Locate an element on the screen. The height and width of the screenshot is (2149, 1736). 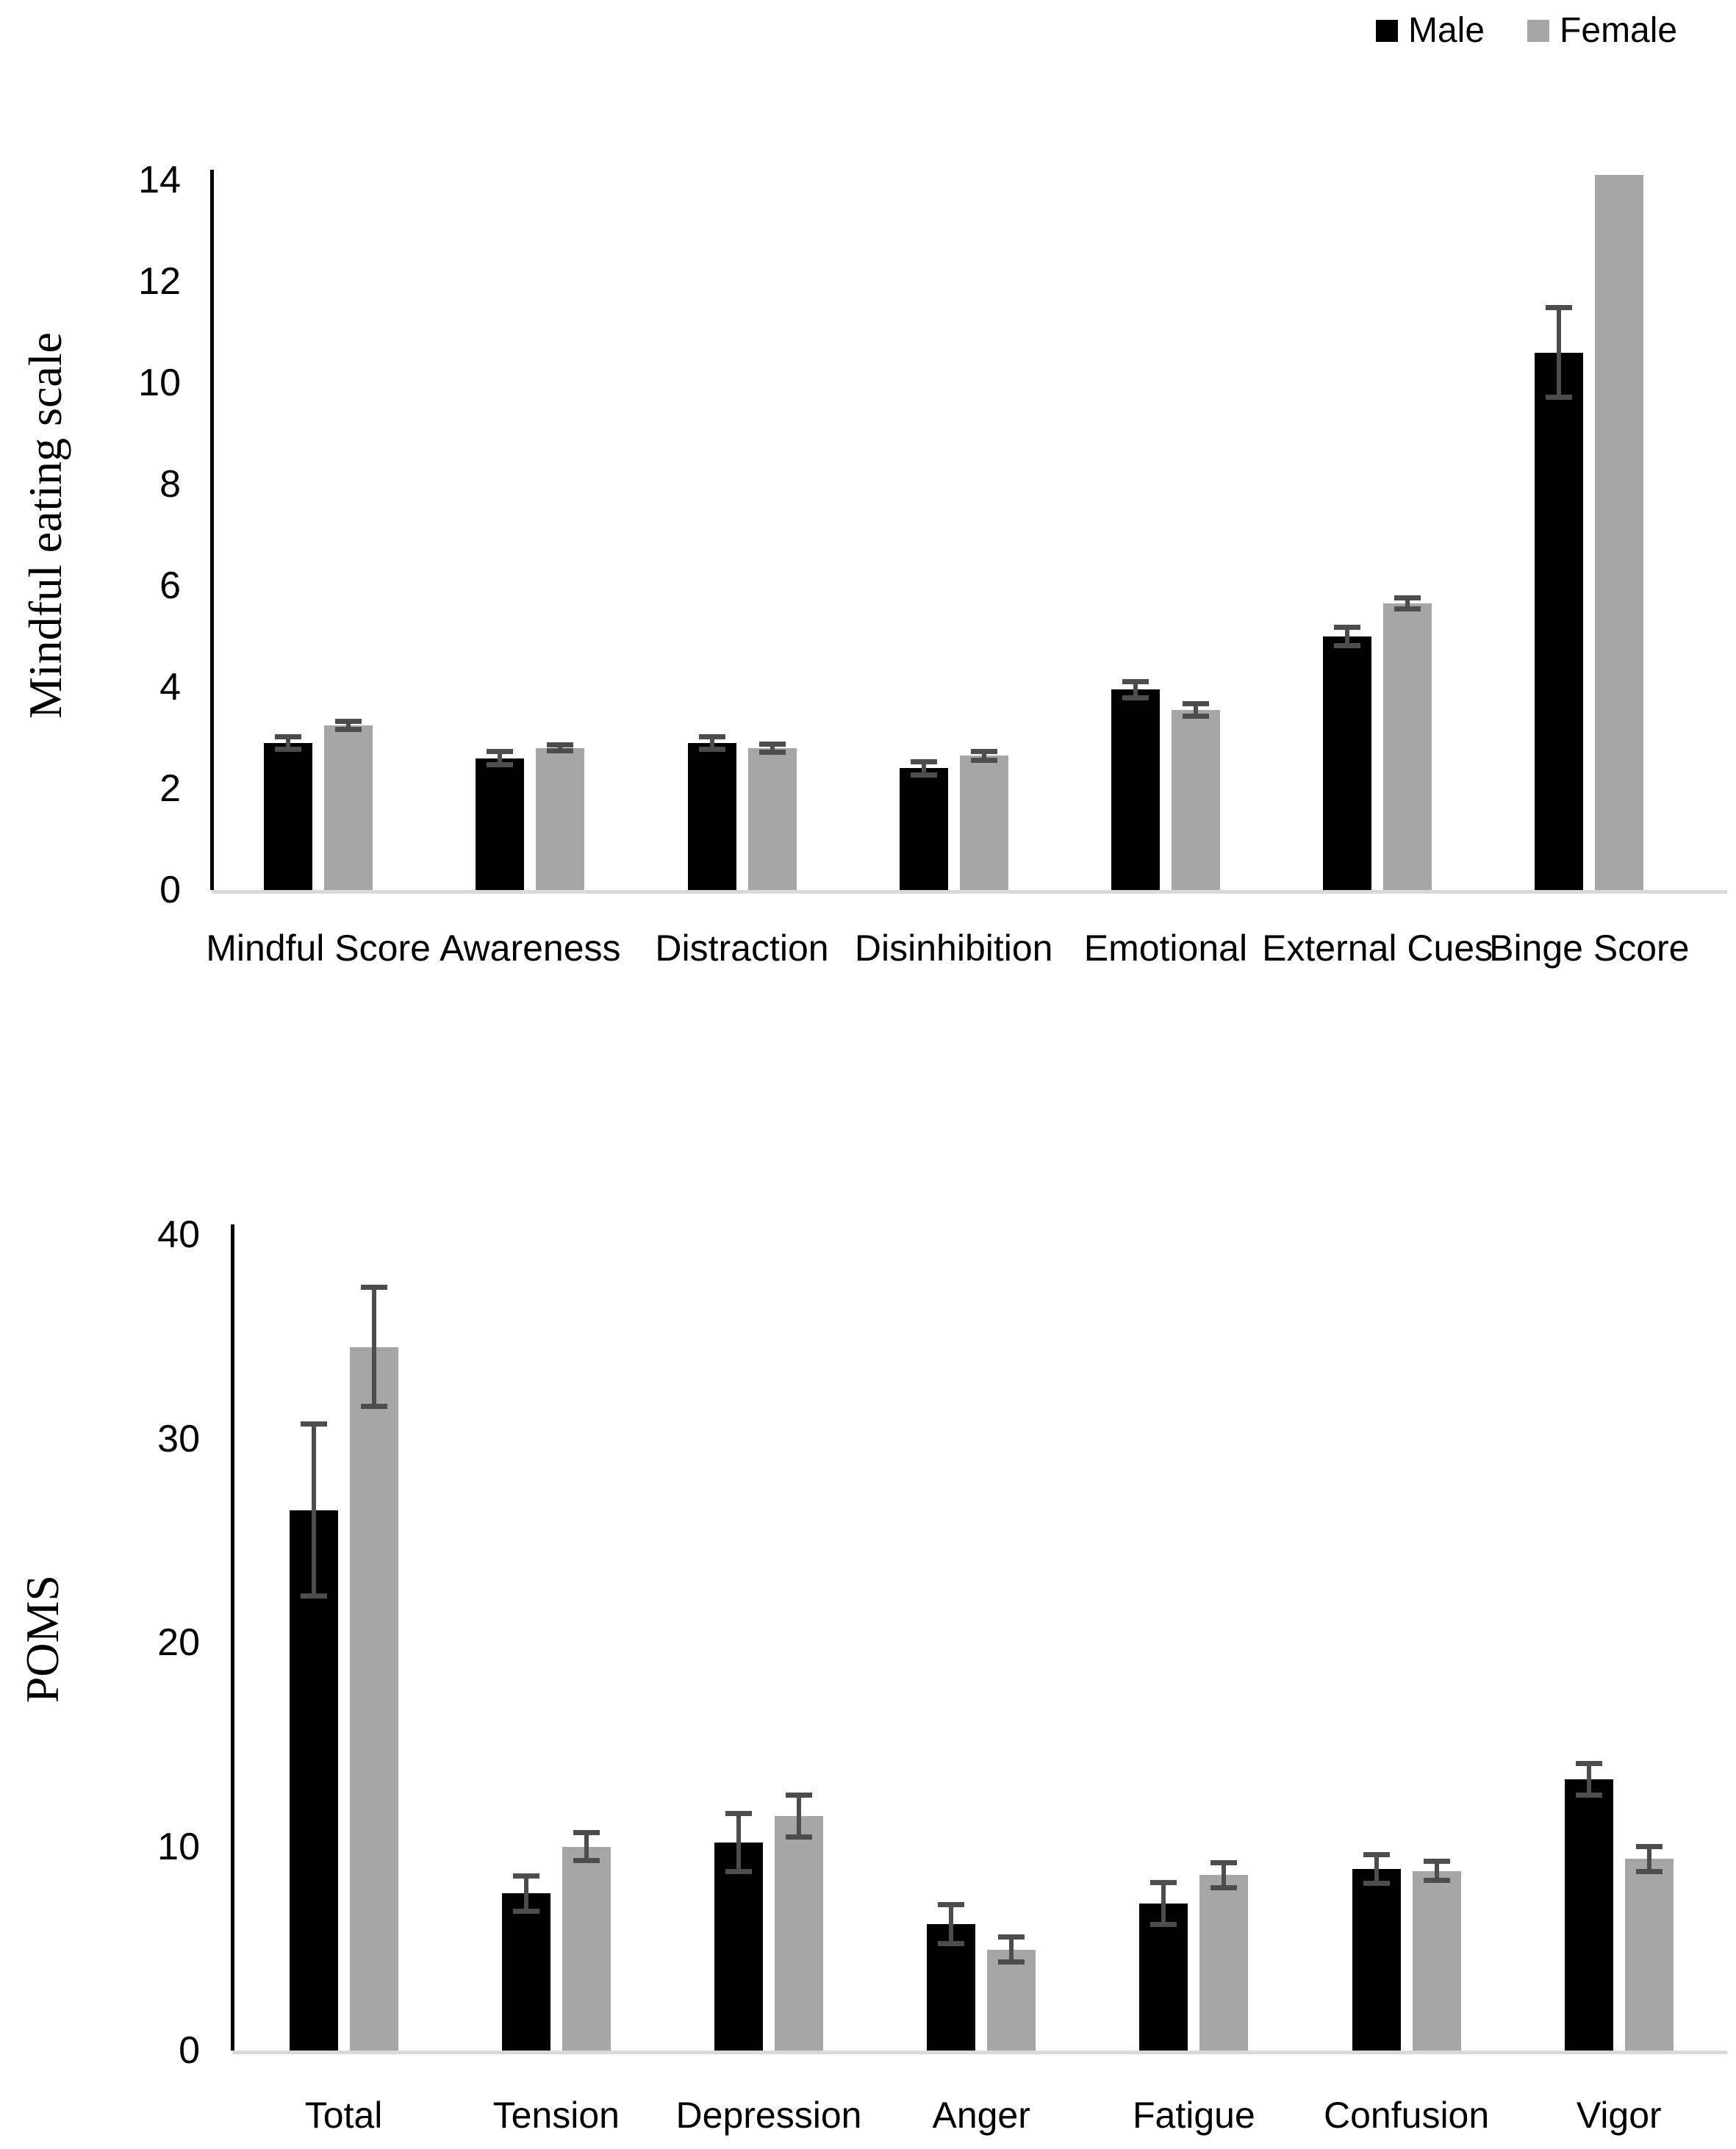
error-bar-cap-bottom-female-fatigue is located at coordinates (1224, 1887).